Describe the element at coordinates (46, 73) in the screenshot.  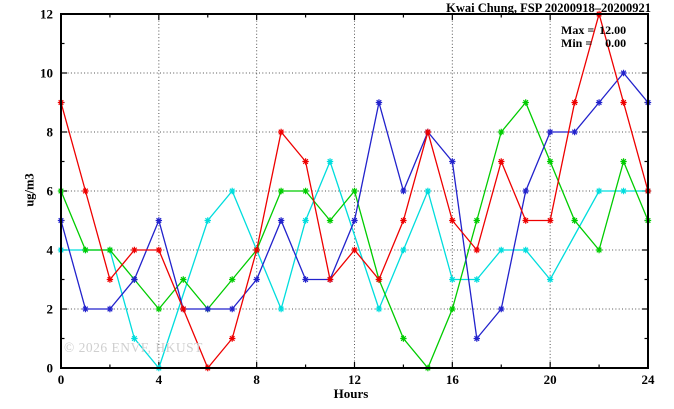
I see `y-tick-label: 10` at that location.